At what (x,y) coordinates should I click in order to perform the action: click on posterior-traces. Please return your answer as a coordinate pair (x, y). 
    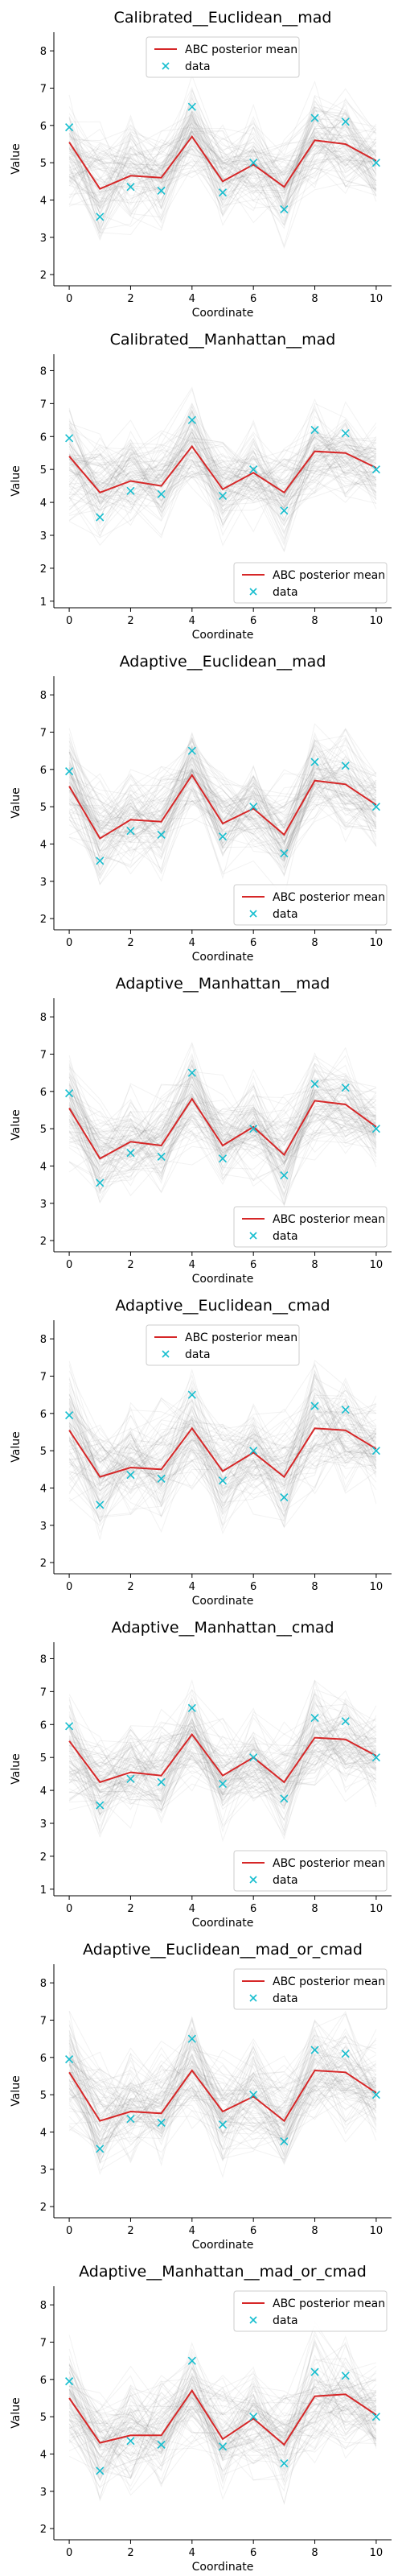
    Looking at the image, I should click on (222, 1760).